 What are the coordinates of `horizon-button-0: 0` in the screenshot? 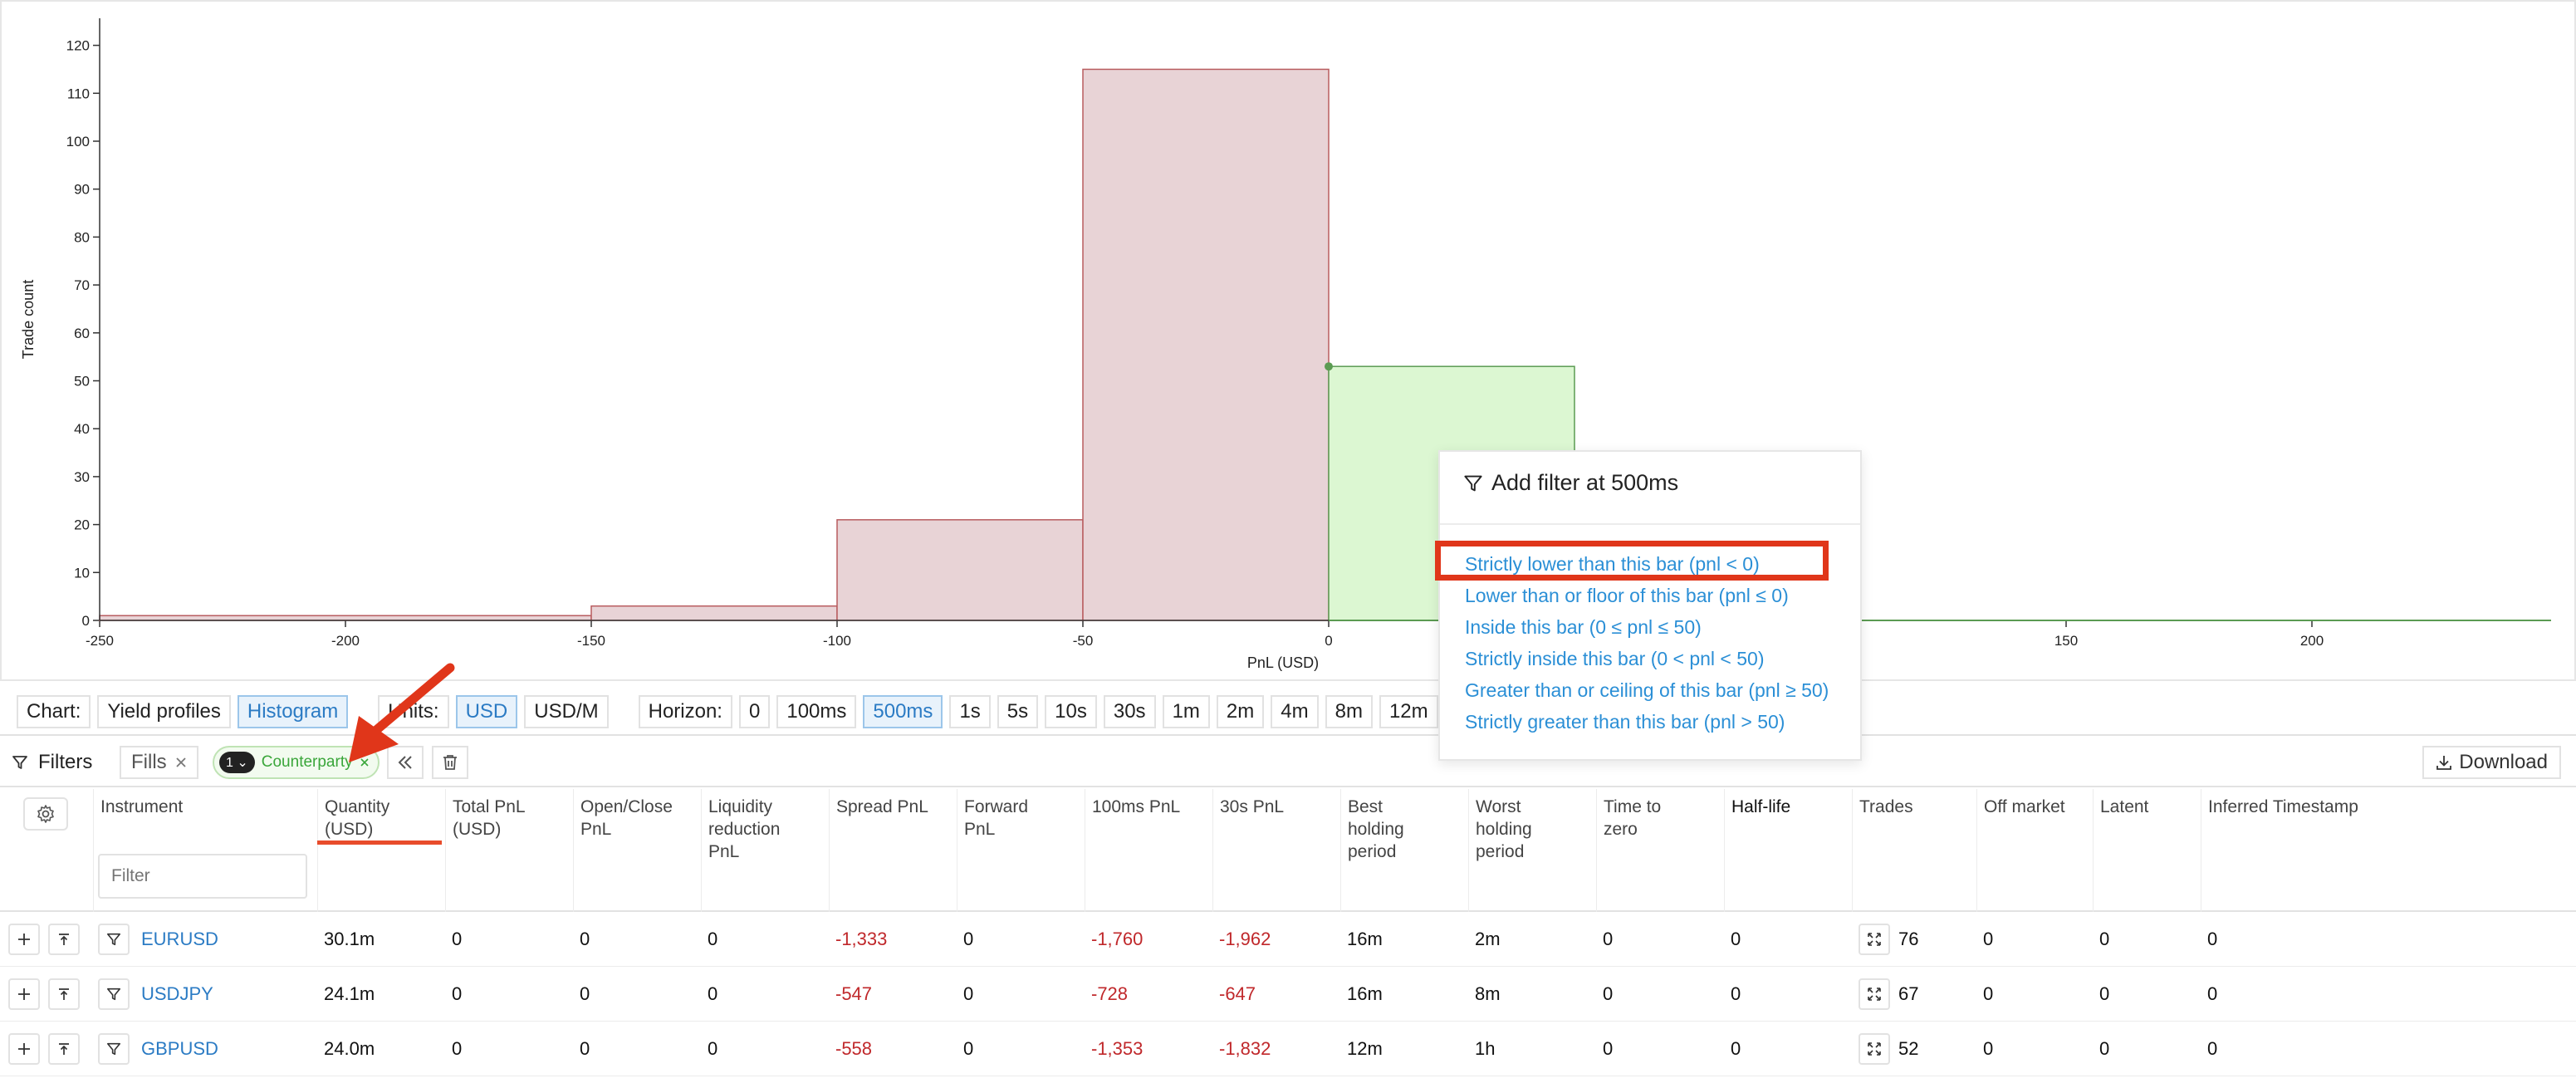 It's located at (754, 711).